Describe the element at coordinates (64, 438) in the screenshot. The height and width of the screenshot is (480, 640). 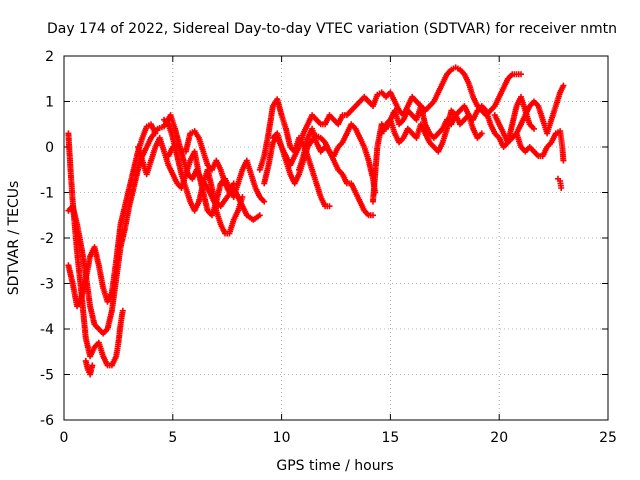
I see `x-tick-label: 0` at that location.